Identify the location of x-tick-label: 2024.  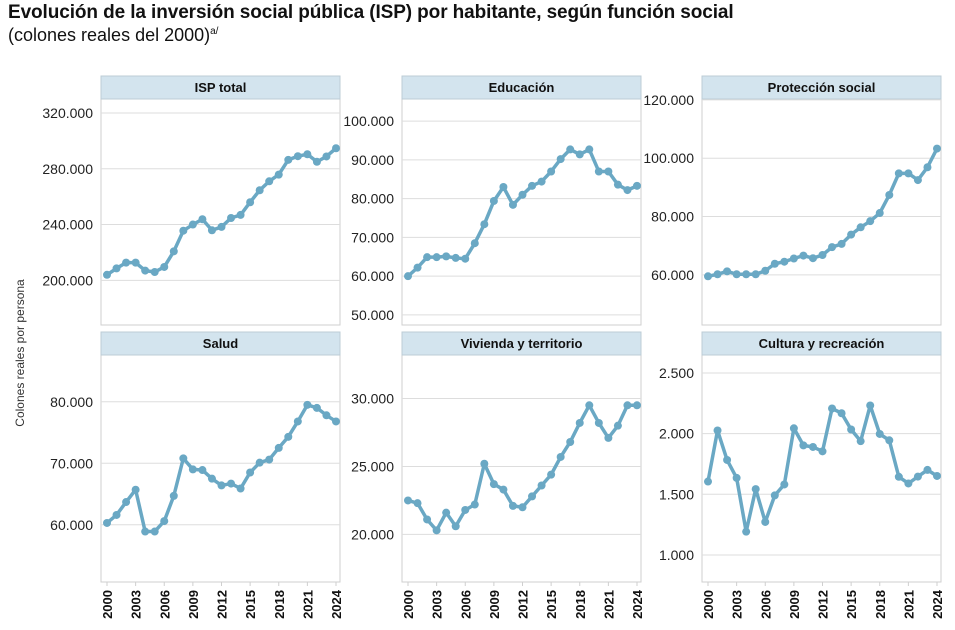
(637, 604).